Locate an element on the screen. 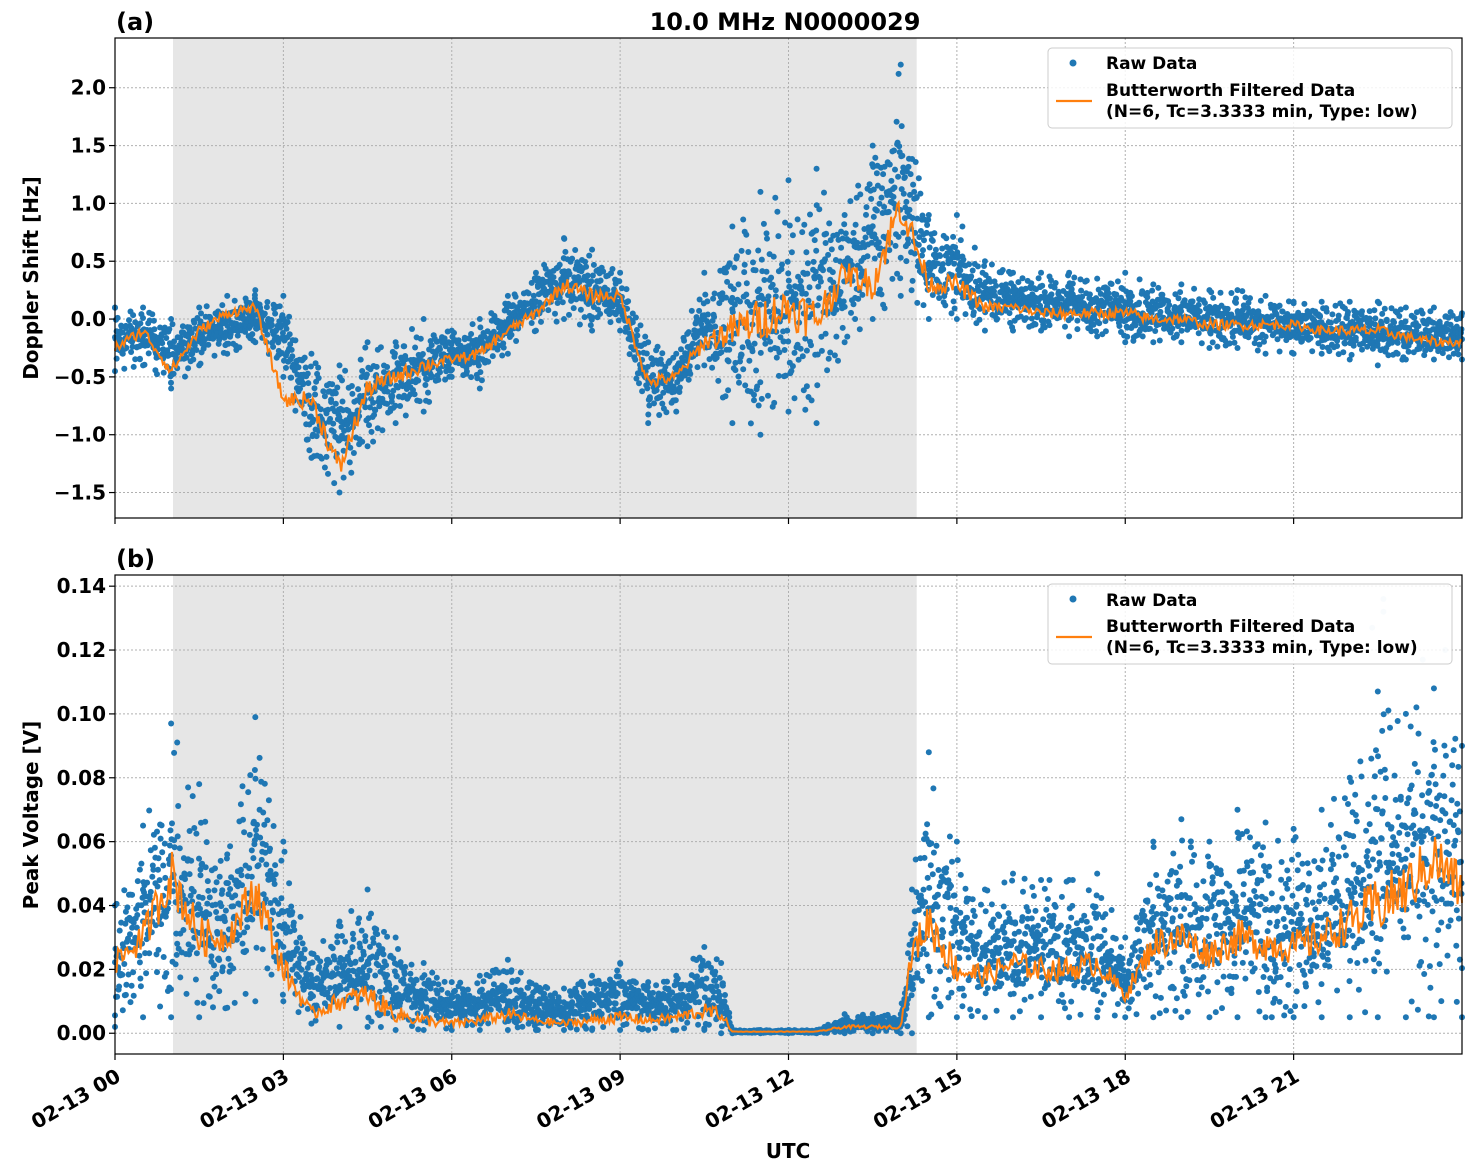 This screenshot has height=1172, width=1471. panel-a-y-axis: −1.5−1.0−0.50.00.51.01.52.0 is located at coordinates (84, 290).